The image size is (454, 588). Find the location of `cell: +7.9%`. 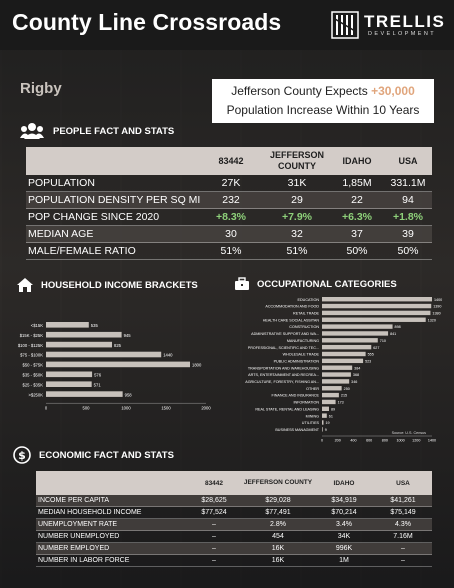

cell: +7.9% is located at coordinates (297, 217).